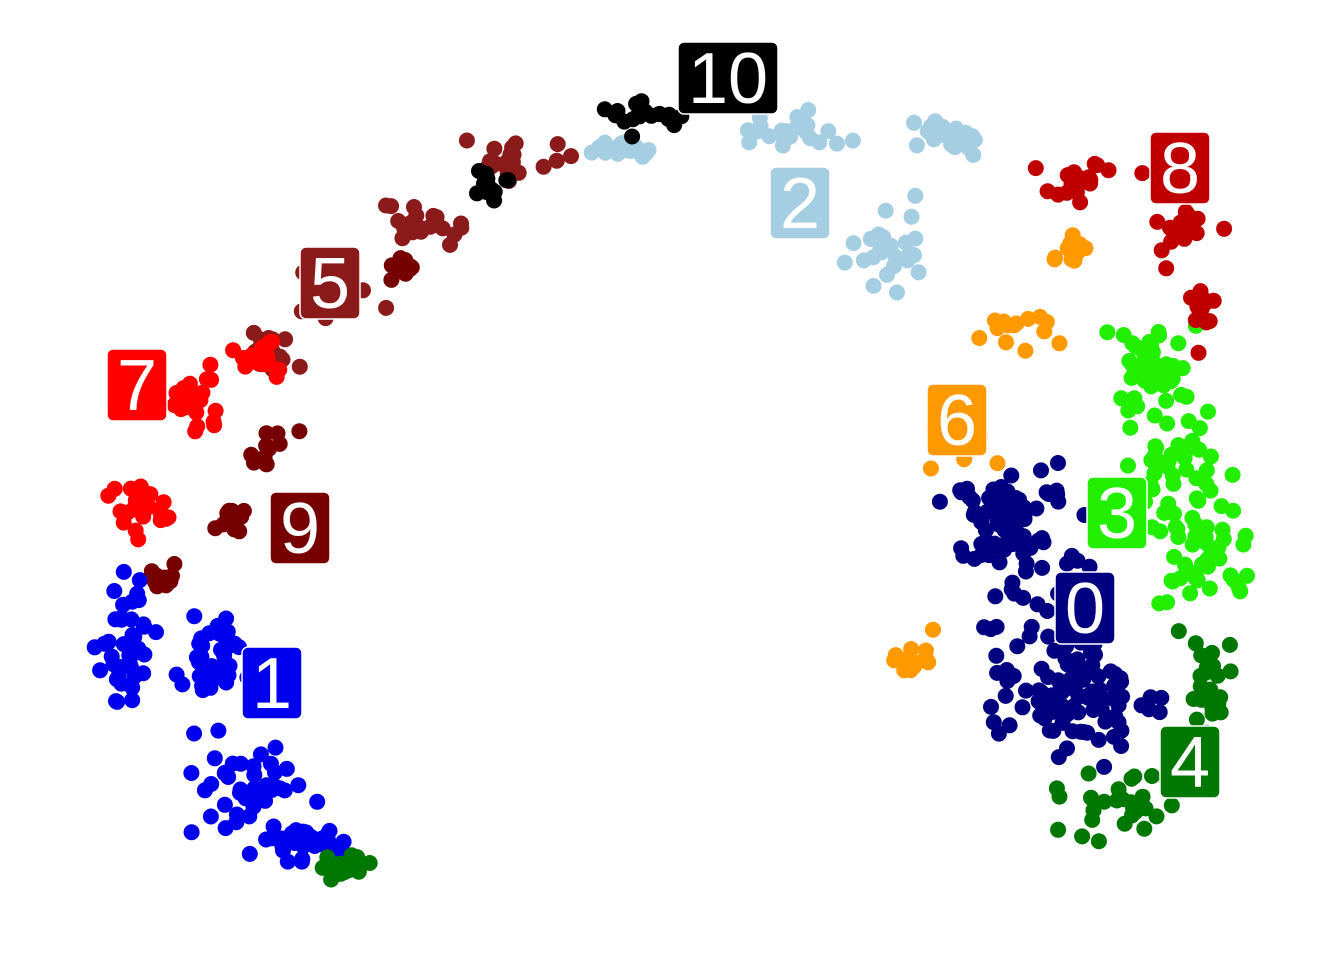  I want to click on cluster-label-text-5: 5, so click(330, 284).